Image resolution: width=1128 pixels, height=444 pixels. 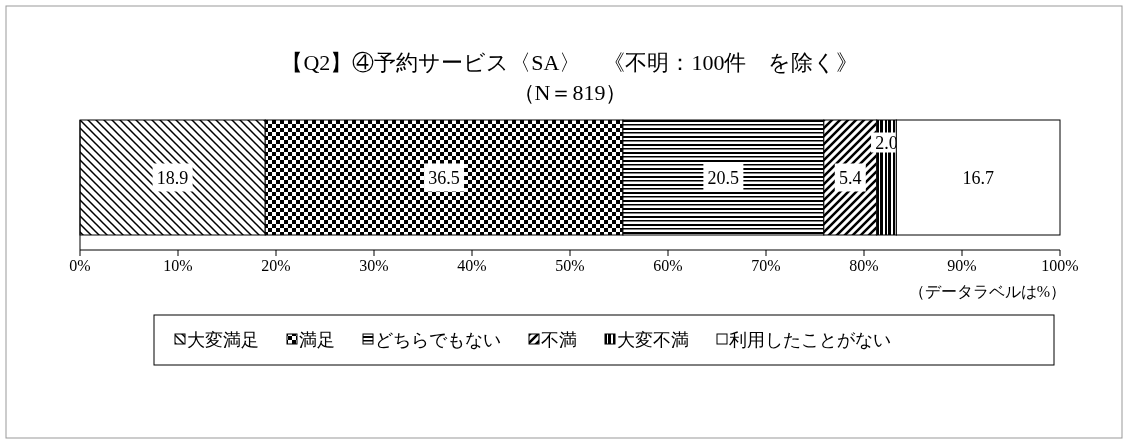 What do you see at coordinates (559, 340) in the screenshot?
I see `legend-label: 不満` at bounding box center [559, 340].